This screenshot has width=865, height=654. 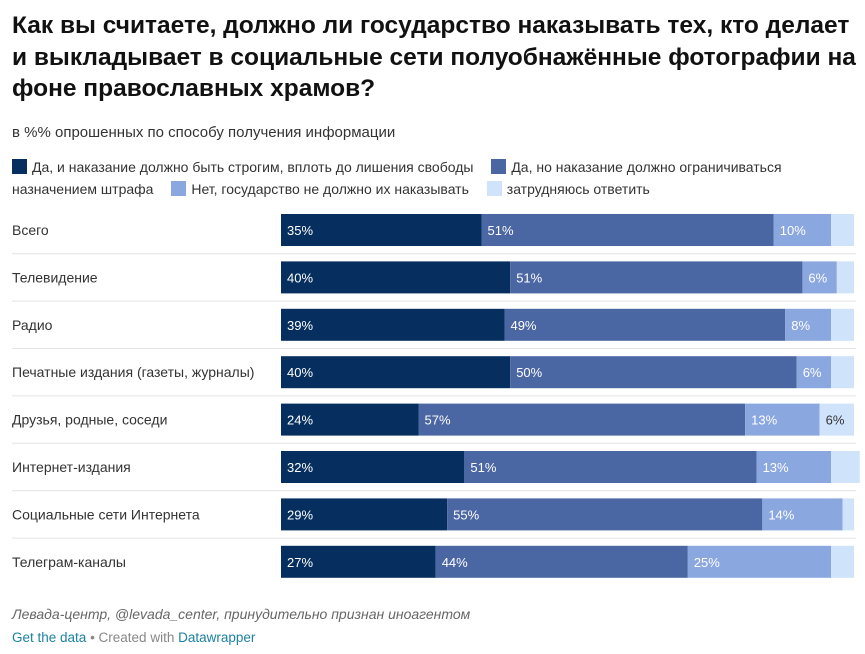 I want to click on legend-item-undecided: затрудняюсь ответить, so click(x=568, y=189).